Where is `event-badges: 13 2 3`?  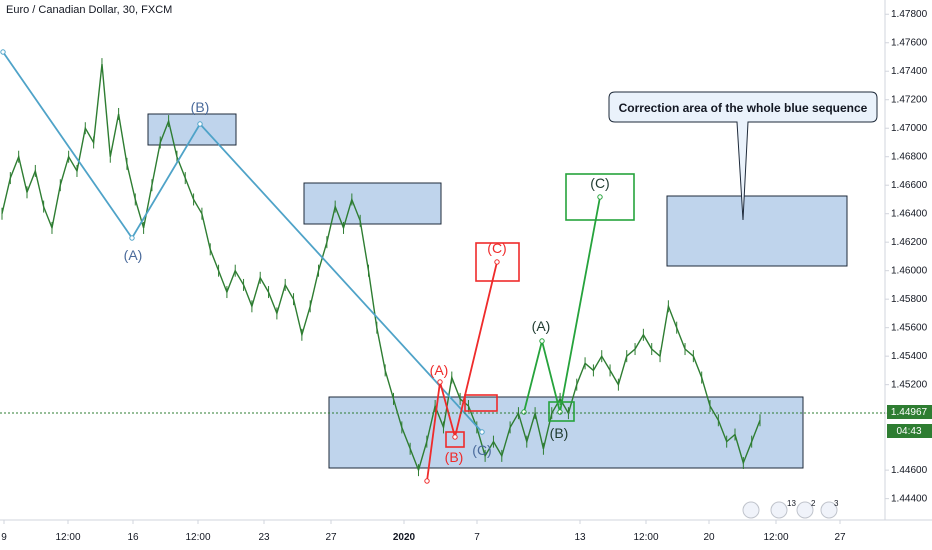
event-badges: 13 2 3 is located at coordinates (790, 509).